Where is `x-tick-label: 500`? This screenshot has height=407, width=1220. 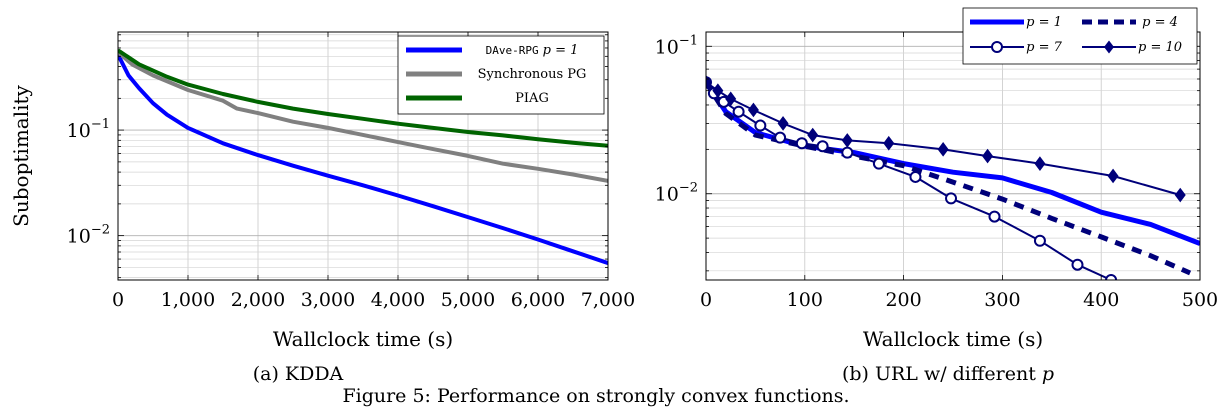 x-tick-label: 500 is located at coordinates (1200, 300).